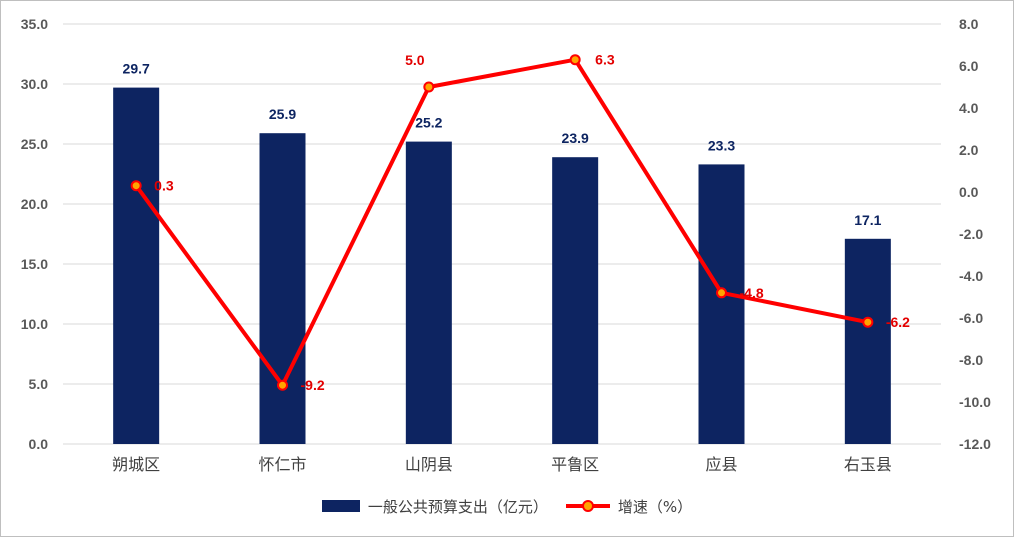 This screenshot has width=1014, height=537. Describe the element at coordinates (34, 24) in the screenshot. I see `y-left-tick-label: 35.0` at that location.